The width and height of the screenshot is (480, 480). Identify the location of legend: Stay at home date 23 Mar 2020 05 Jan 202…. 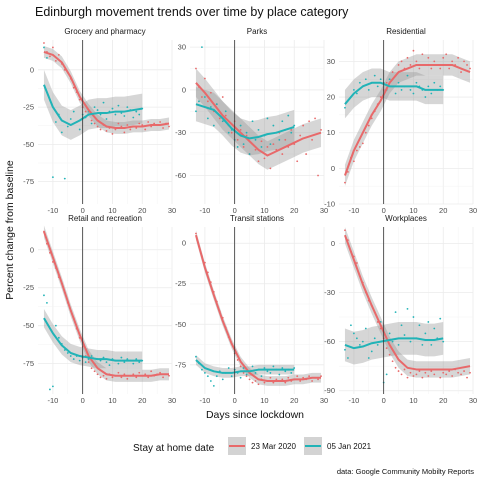
(252, 446).